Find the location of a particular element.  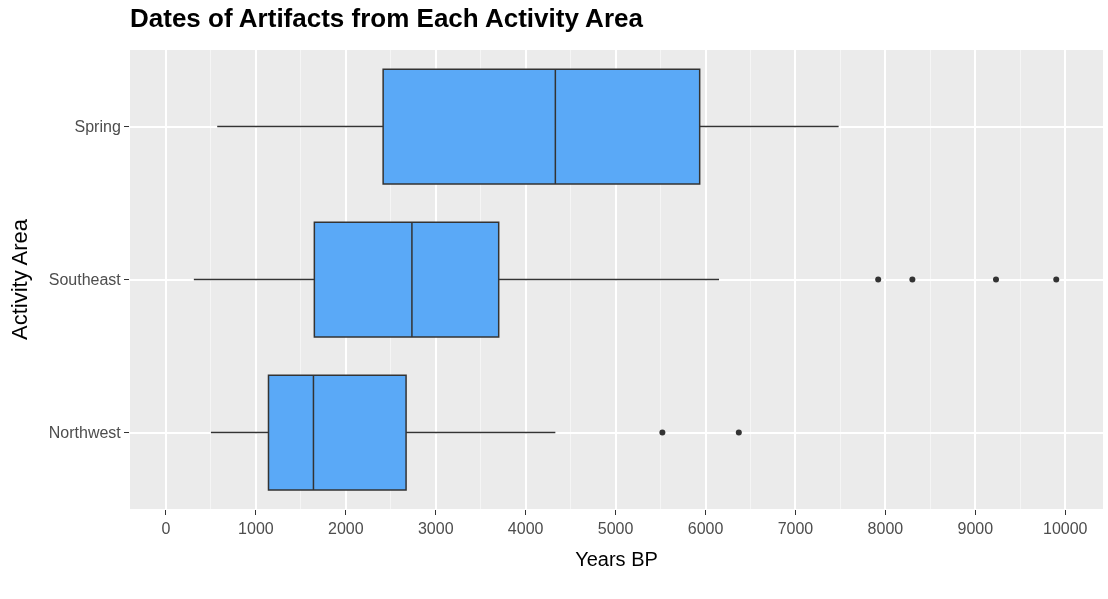

y-tick-label: Southeast is located at coordinates (85, 280).